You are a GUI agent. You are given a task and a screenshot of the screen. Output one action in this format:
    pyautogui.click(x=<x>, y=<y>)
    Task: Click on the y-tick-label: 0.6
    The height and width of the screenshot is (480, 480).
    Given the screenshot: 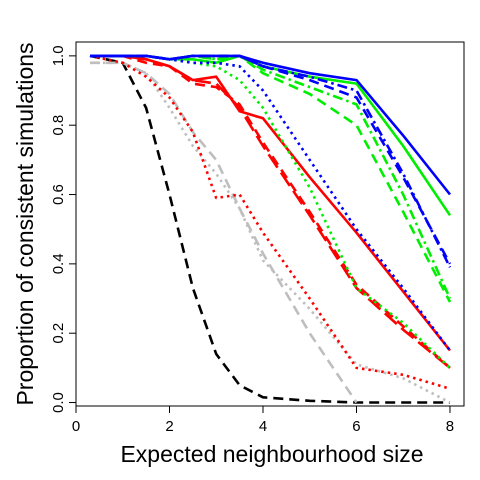 What is the action you would take?
    pyautogui.click(x=58, y=194)
    